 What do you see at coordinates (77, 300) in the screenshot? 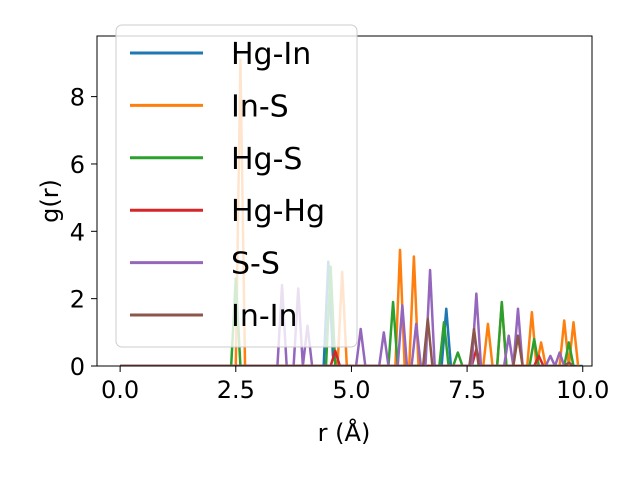
I see `y-tick-label: 2` at bounding box center [77, 300].